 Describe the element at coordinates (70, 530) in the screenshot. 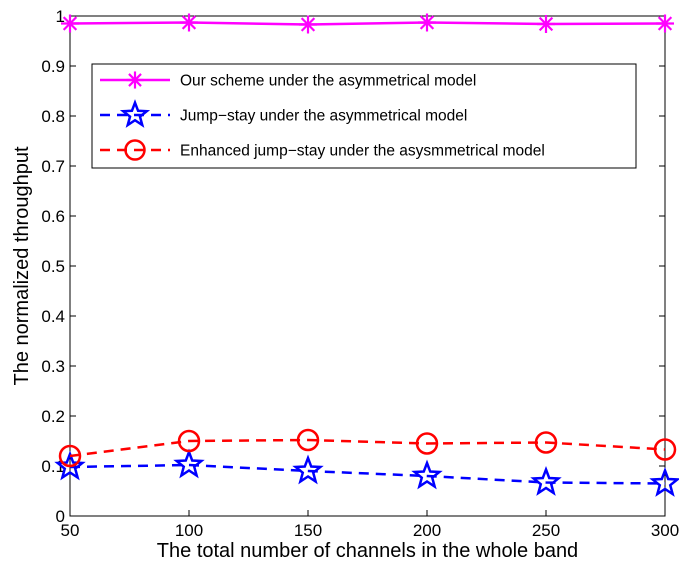

I see `x-tick-label: 50` at that location.